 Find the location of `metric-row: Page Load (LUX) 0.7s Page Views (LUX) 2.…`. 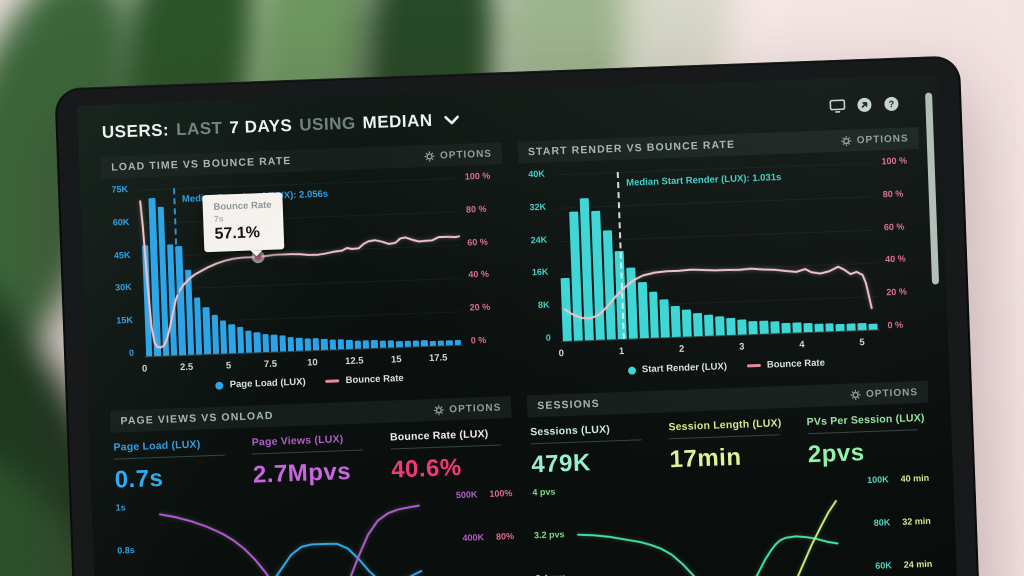

metric-row: Page Load (LUX) 0.7s Page Views (LUX) 2.… is located at coordinates (312, 456).